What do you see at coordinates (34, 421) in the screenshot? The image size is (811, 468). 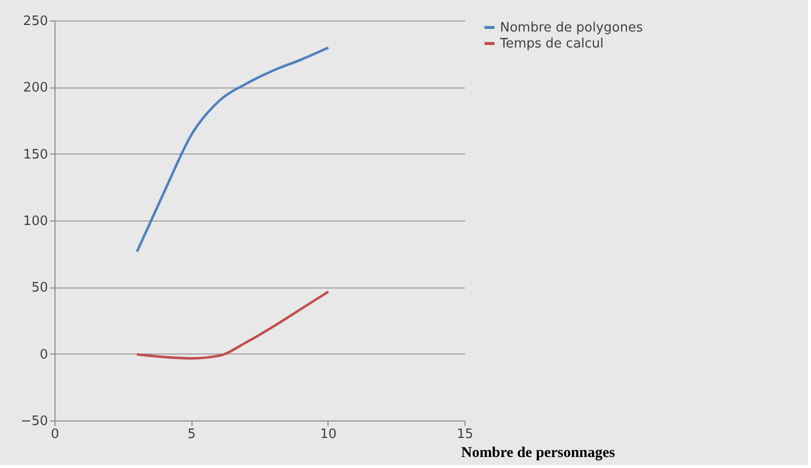 I see `y-tick-label: −50` at bounding box center [34, 421].